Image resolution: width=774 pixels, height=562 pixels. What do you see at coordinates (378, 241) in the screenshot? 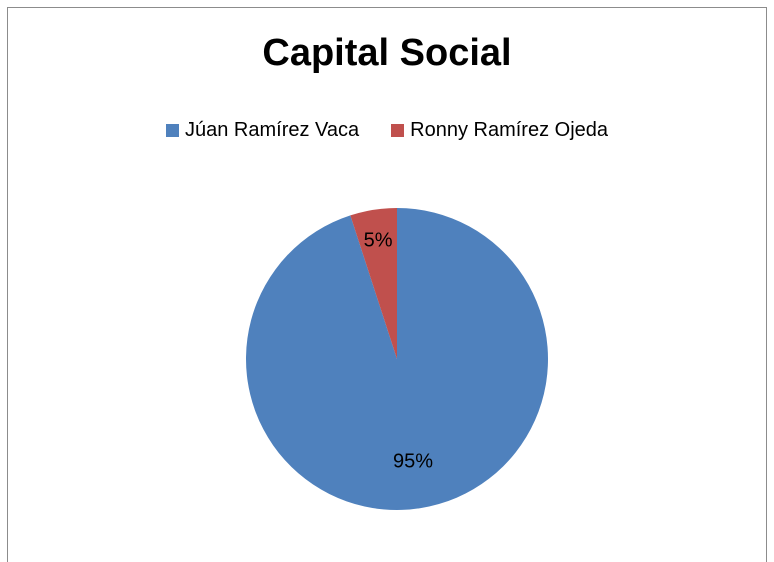
I see `data-label-ronny: 5%` at bounding box center [378, 241].